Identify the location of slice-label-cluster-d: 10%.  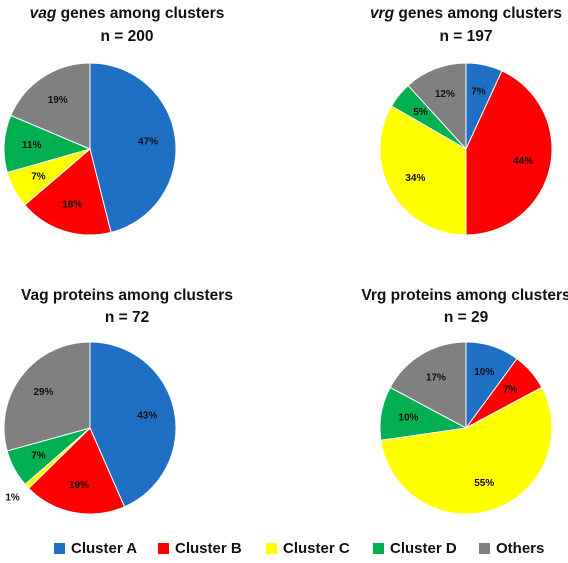
(408, 417).